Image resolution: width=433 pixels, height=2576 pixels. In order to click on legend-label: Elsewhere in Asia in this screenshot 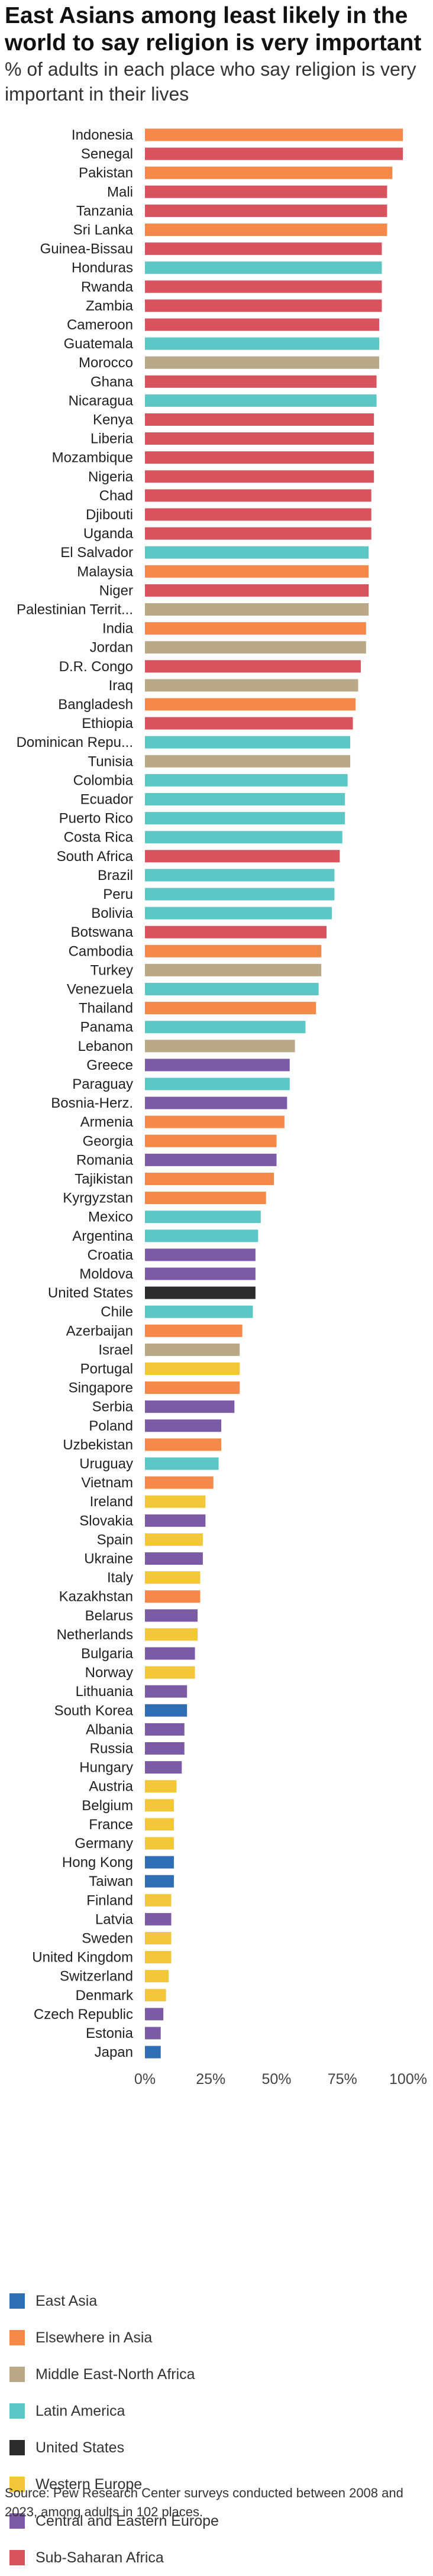, I will do `click(94, 2338)`.